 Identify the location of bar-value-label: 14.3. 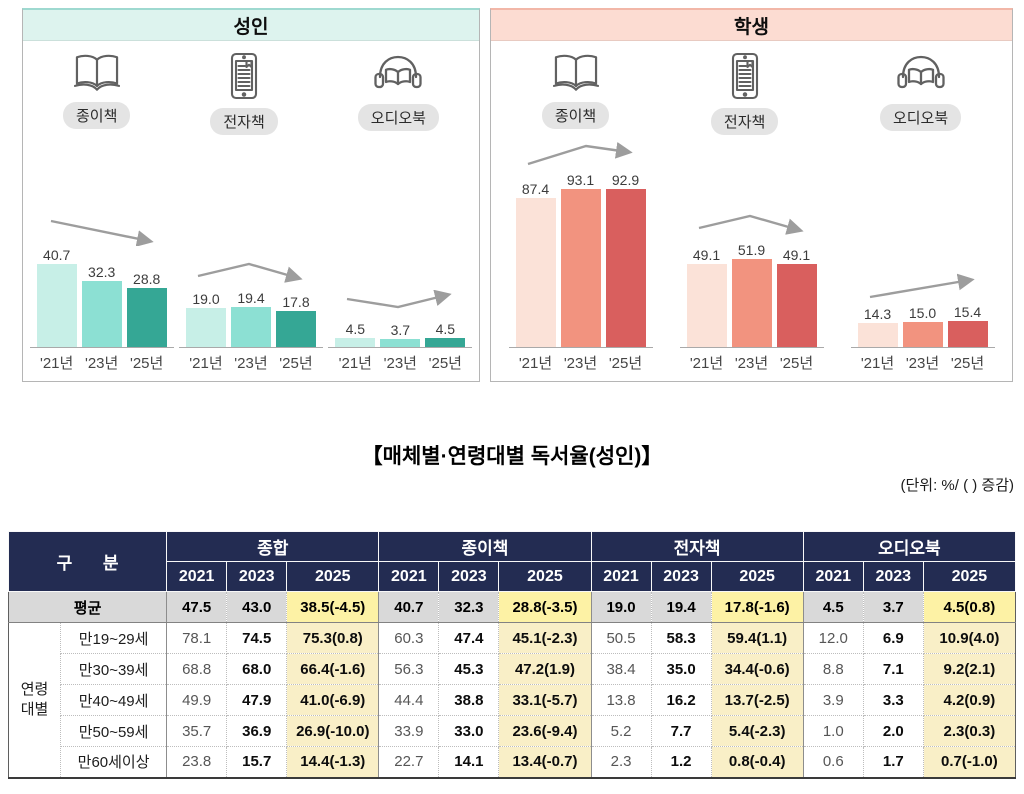
(877, 313).